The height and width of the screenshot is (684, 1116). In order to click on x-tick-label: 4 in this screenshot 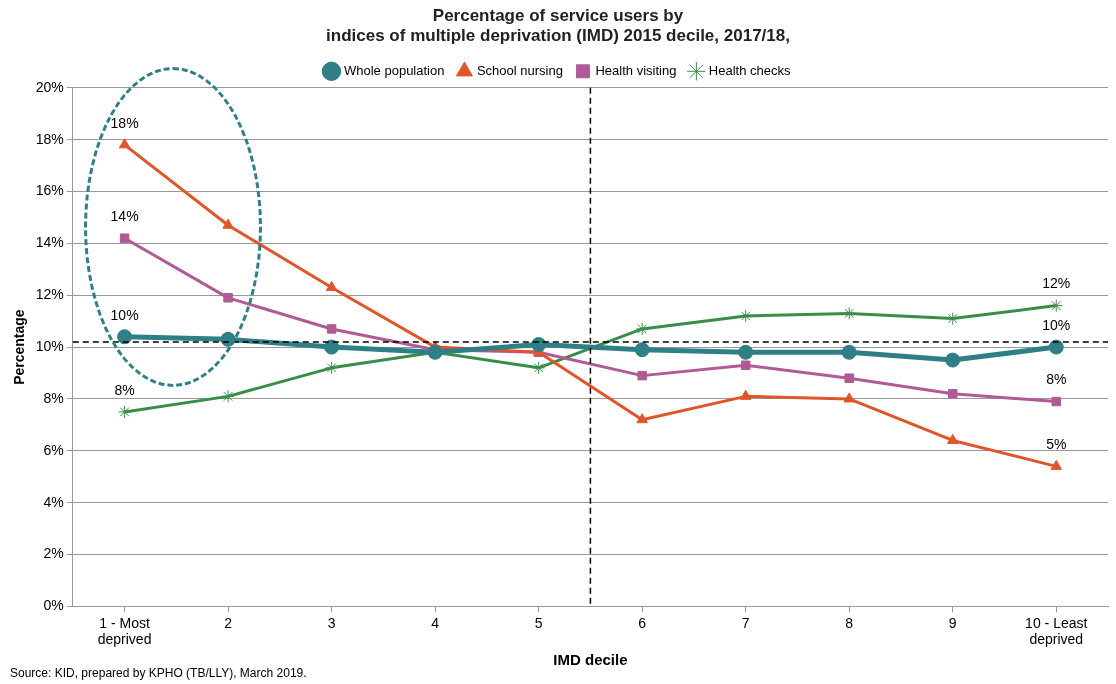, I will do `click(435, 622)`.